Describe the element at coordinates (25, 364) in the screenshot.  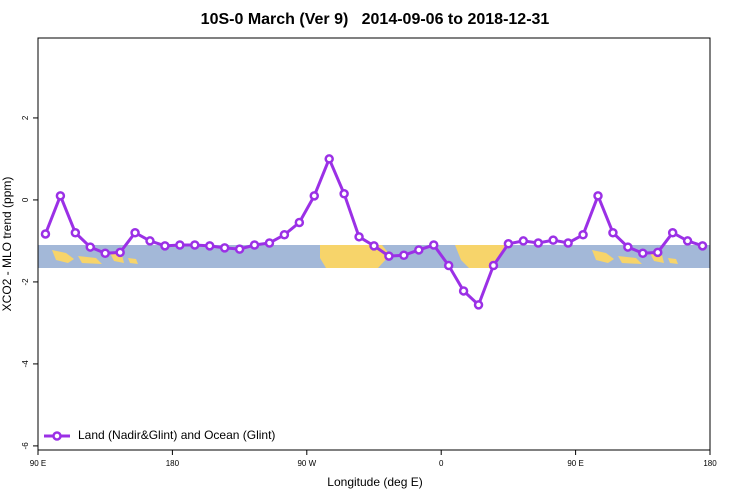
I see `y-tick-label: -4` at that location.